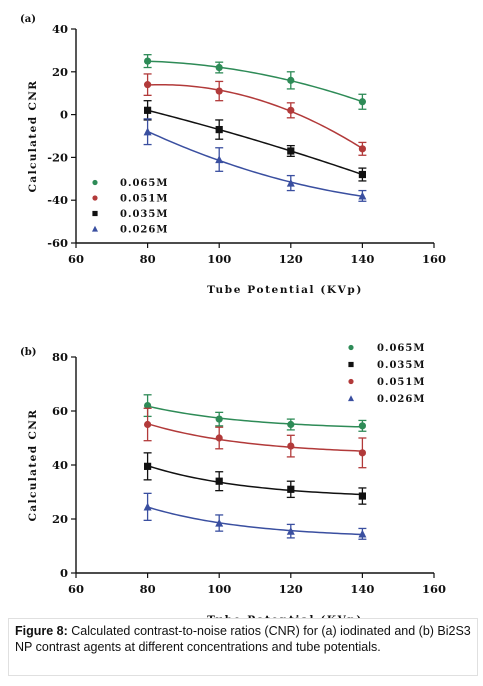  What do you see at coordinates (28, 352) in the screenshot?
I see `panel-label: (b)` at bounding box center [28, 352].